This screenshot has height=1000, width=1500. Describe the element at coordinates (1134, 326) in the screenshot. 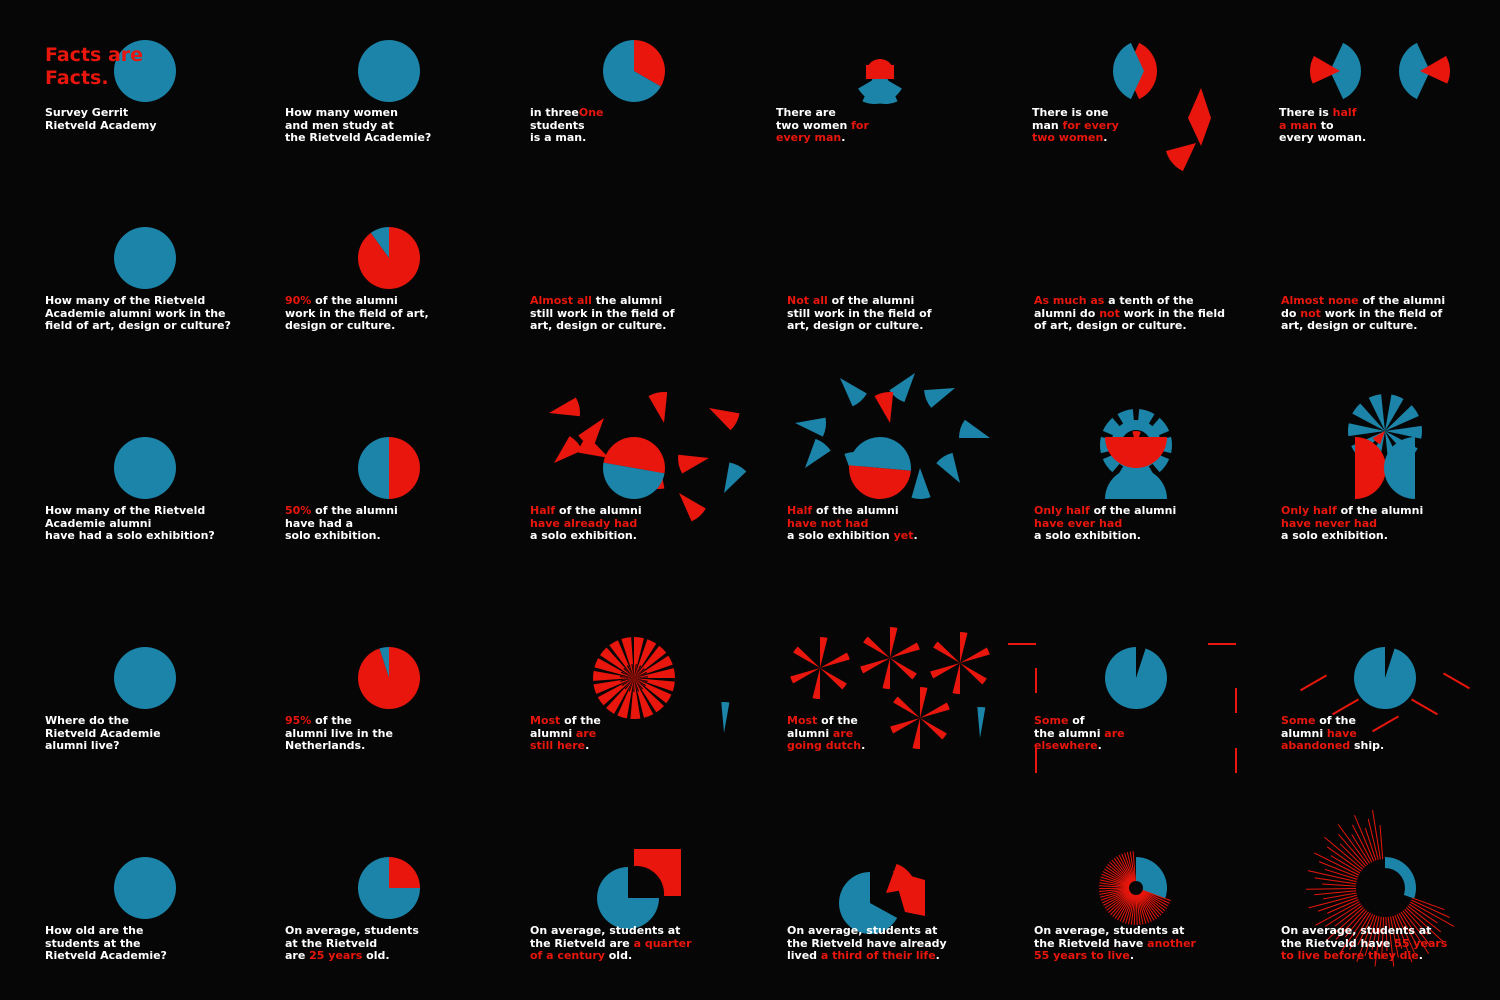

I see `caption-line: of art, design or culture.` at that location.